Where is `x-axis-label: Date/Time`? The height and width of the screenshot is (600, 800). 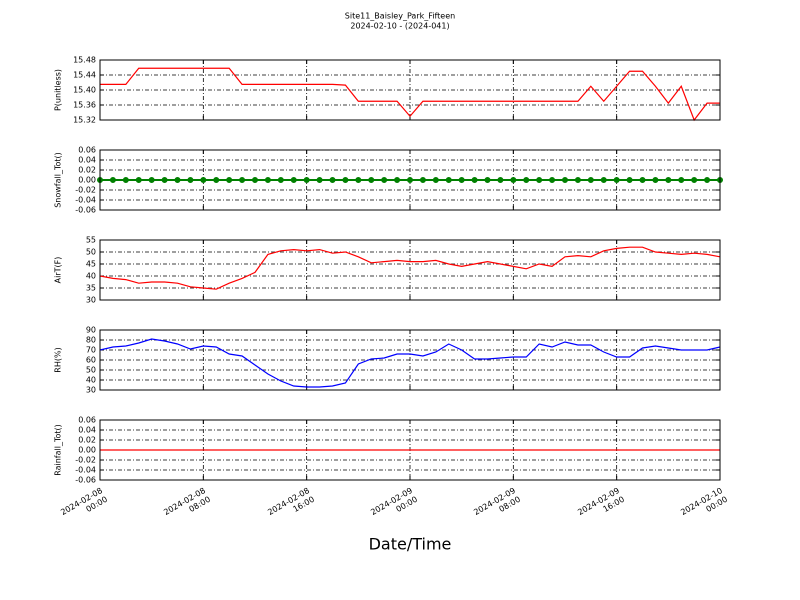
x-axis-label: Date/Time is located at coordinates (410, 544).